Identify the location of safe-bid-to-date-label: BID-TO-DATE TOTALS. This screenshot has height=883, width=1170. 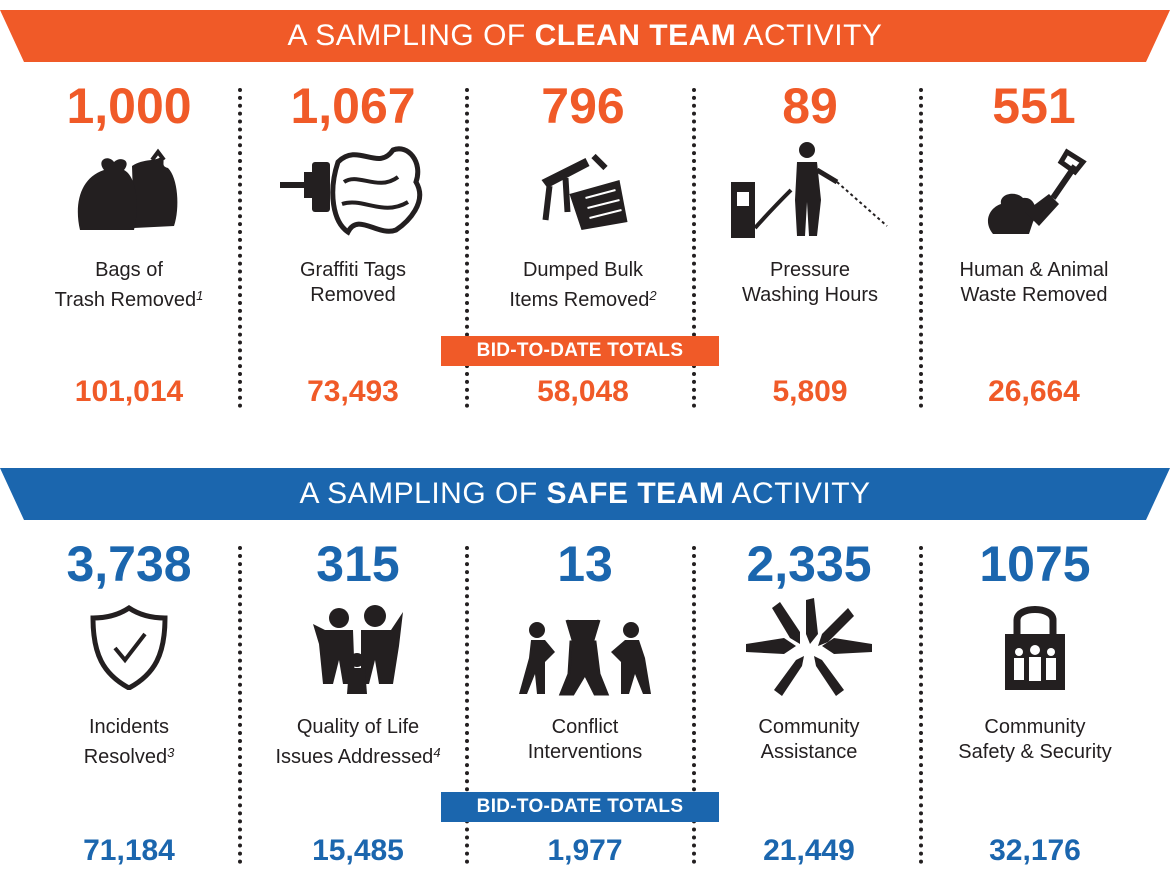
(580, 807).